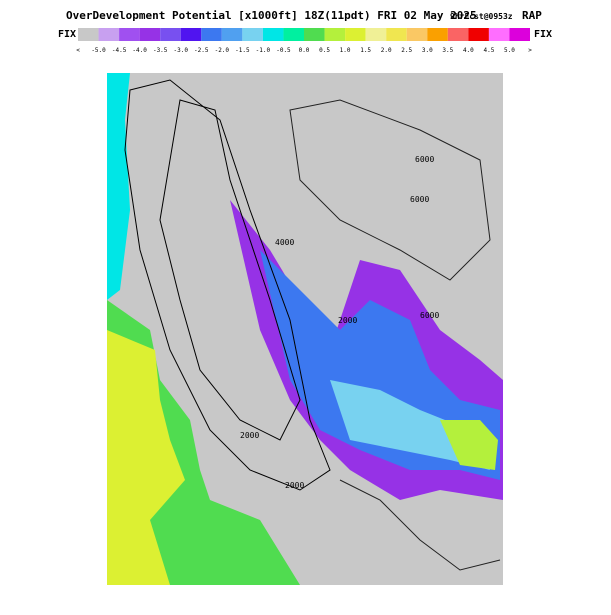 The width and height of the screenshot is (611, 615). What do you see at coordinates (263, 50) in the screenshot?
I see `colorbar-label: -1.0` at bounding box center [263, 50].